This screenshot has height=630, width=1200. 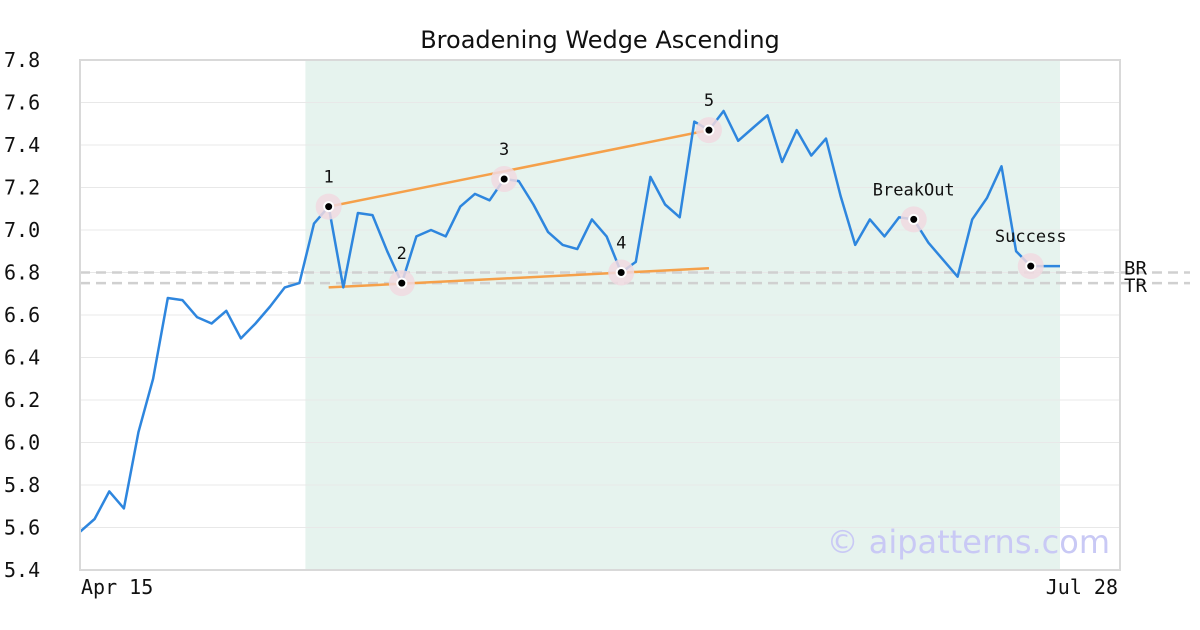 What do you see at coordinates (22, 273) in the screenshot?
I see `y-tick-label: 6.8` at bounding box center [22, 273].